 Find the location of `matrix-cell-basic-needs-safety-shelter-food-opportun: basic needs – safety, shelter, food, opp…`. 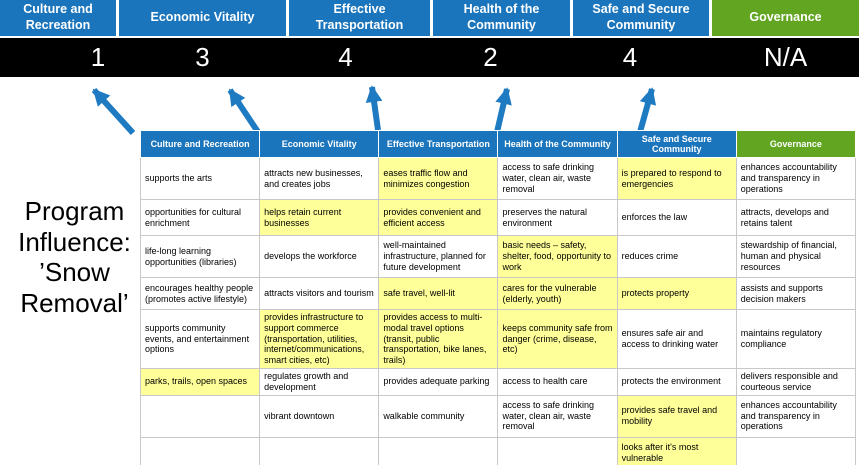

matrix-cell-basic-needs-safety-shelter-food-opportun: basic needs – safety, shelter, food, opp… is located at coordinates (557, 256).